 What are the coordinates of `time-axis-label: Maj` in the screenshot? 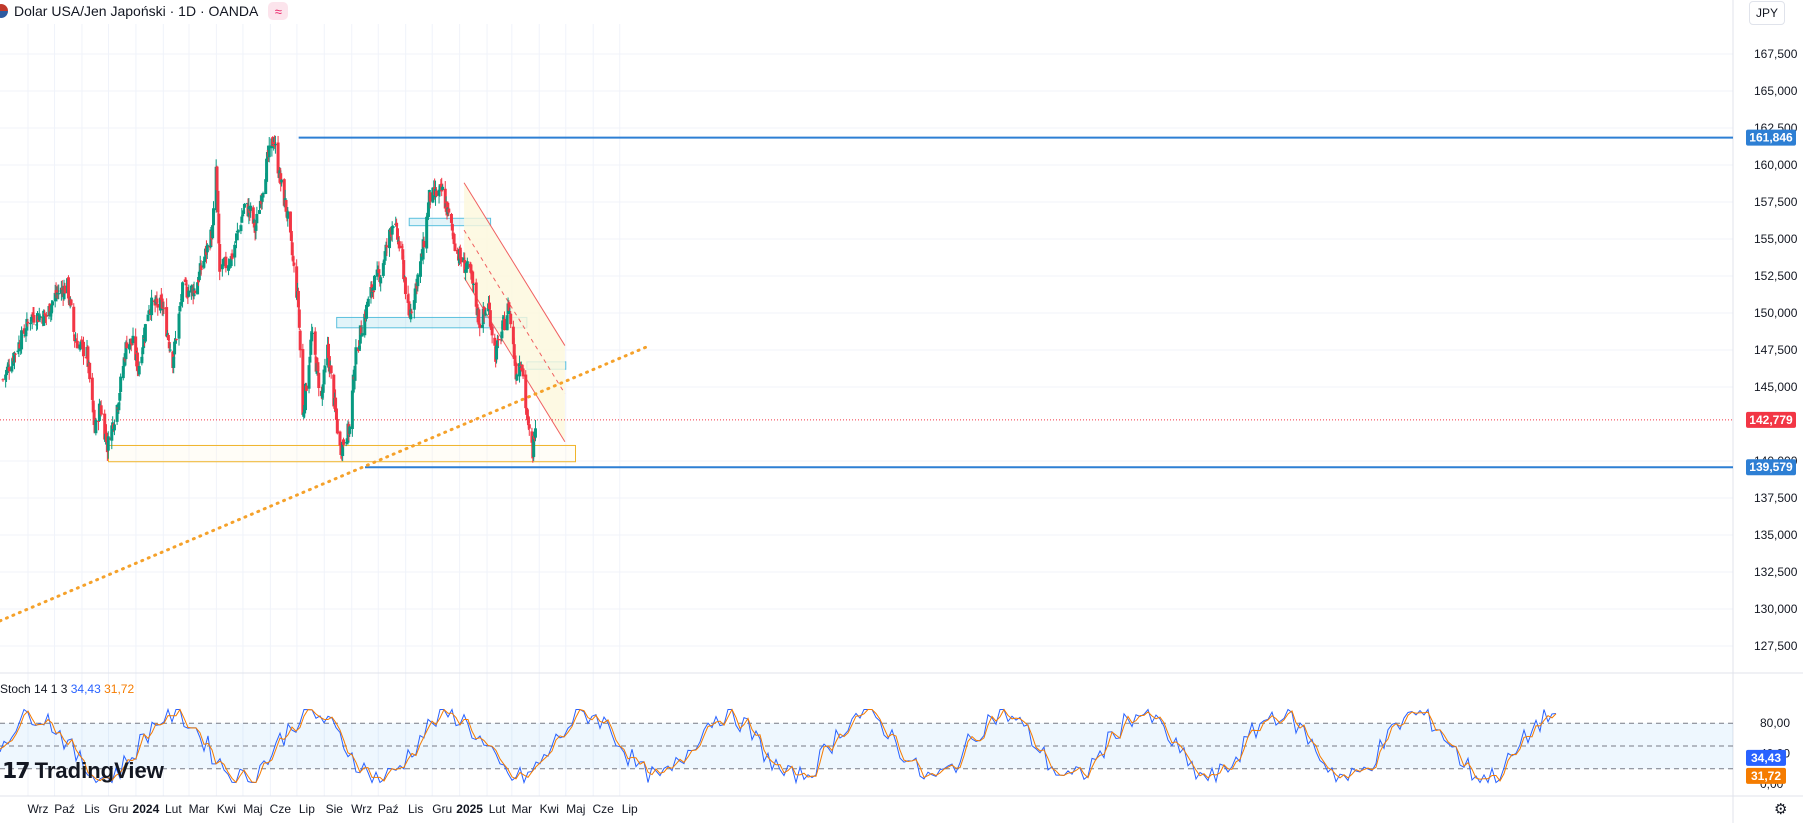 It's located at (252, 809).